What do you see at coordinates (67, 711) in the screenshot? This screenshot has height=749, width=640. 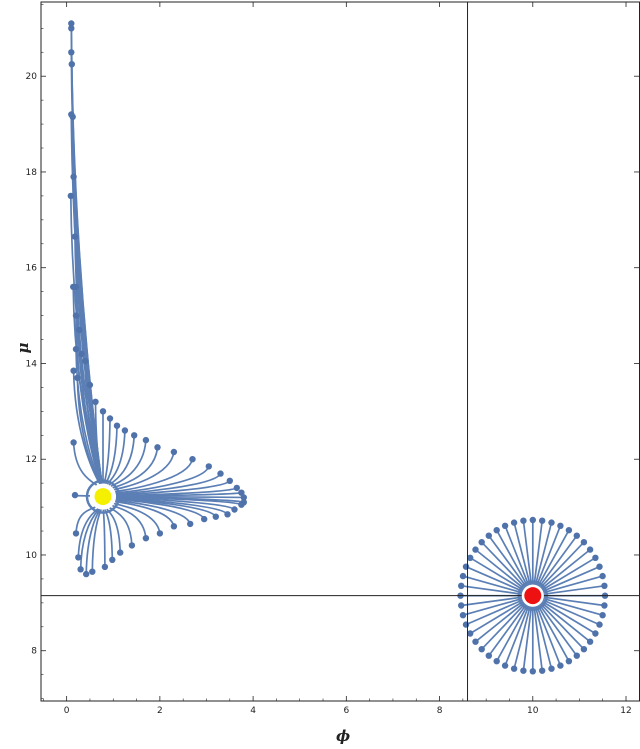 I see `x-tick-label: 0` at bounding box center [67, 711].